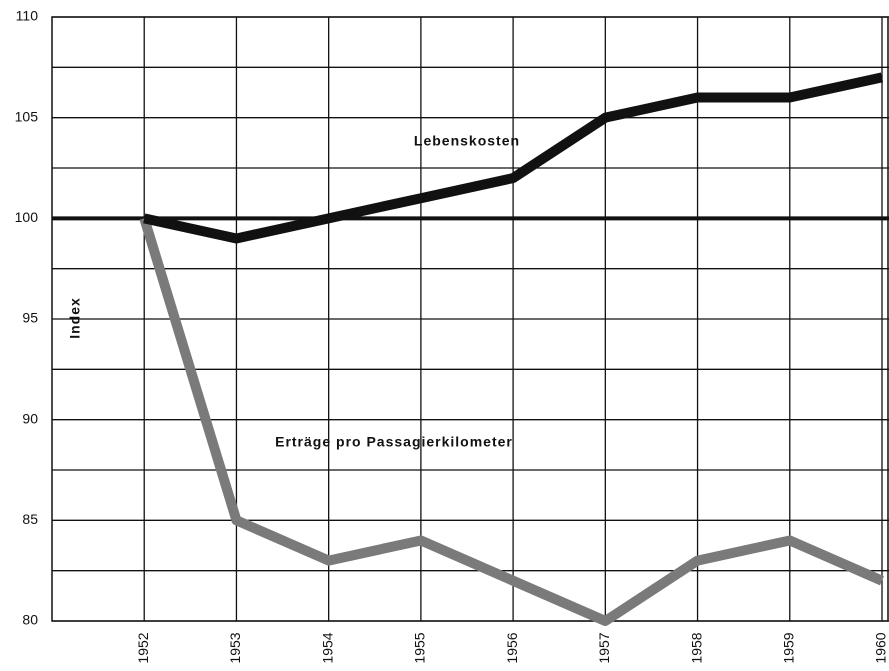 This screenshot has width=889, height=671. Describe the element at coordinates (27, 116) in the screenshot. I see `y-tick-label: 105` at that location.